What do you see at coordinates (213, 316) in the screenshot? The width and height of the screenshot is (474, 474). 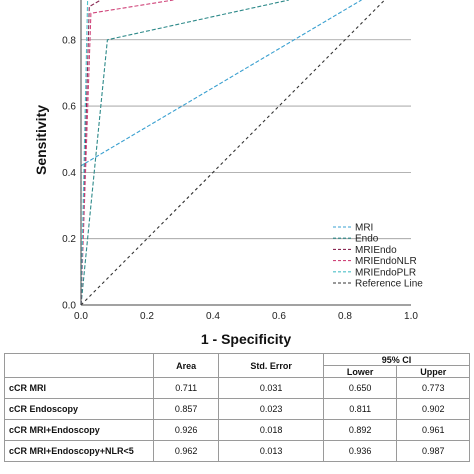 I see `x-tick-label: 0.4` at bounding box center [213, 316].